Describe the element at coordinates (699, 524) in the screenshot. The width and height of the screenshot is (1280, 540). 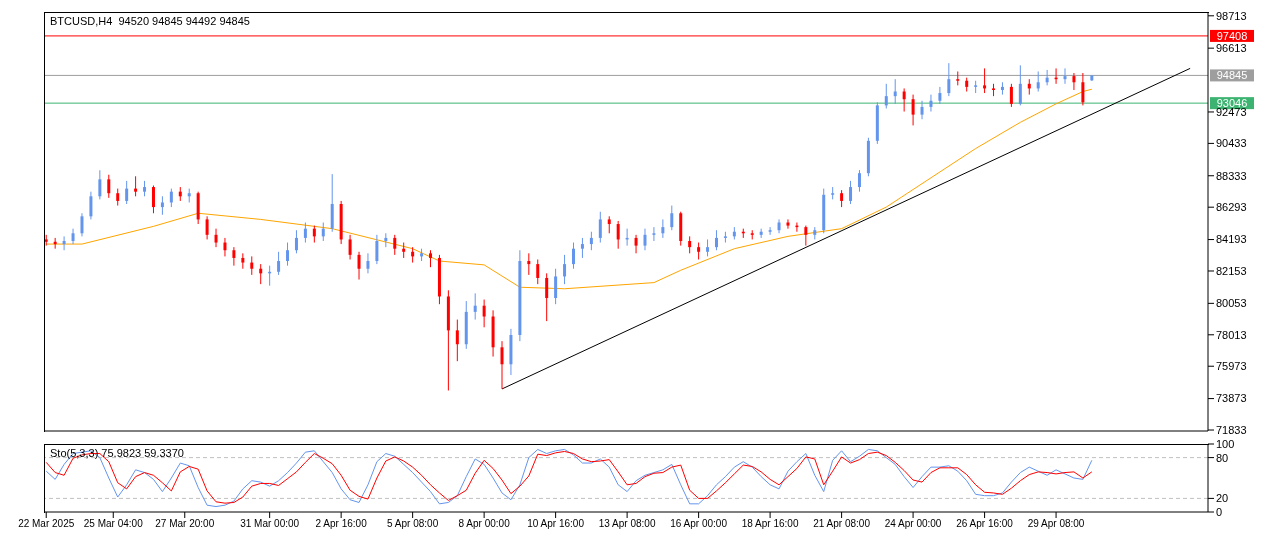
I see `x-tick-label: 16 Apr 00:00` at that location.